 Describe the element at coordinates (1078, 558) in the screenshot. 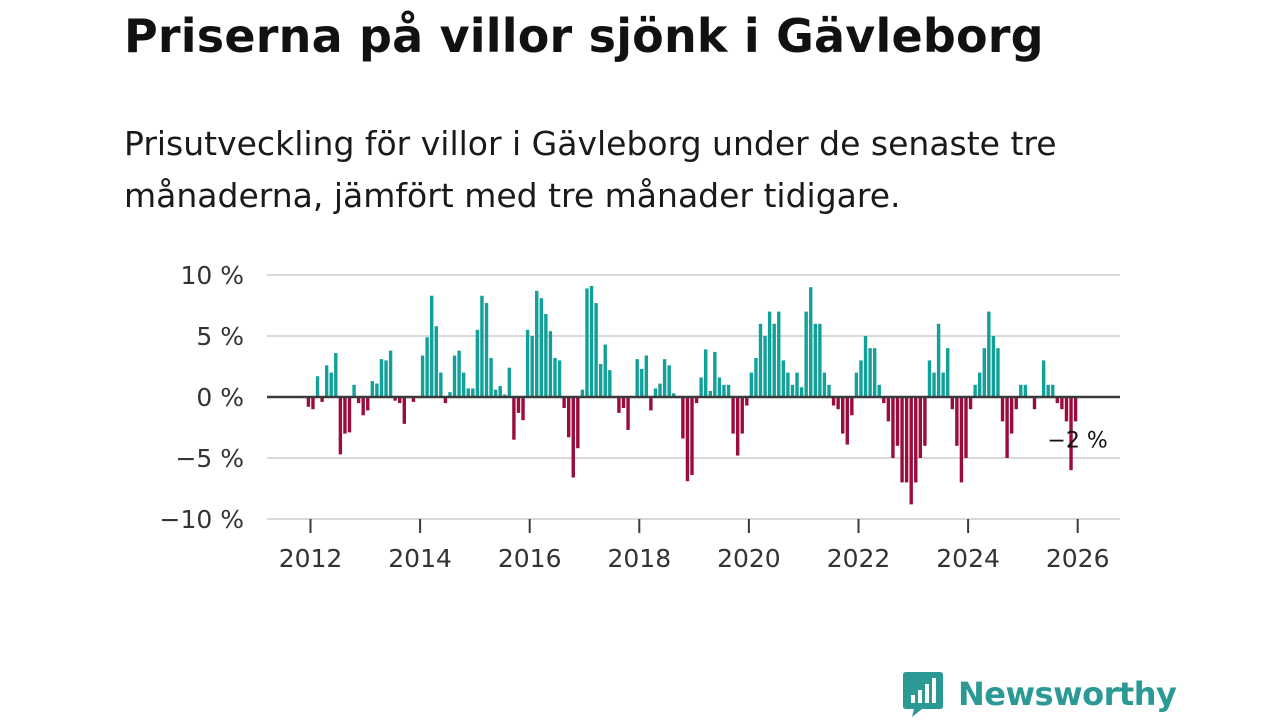

I see `x-tick-label: 2026` at that location.